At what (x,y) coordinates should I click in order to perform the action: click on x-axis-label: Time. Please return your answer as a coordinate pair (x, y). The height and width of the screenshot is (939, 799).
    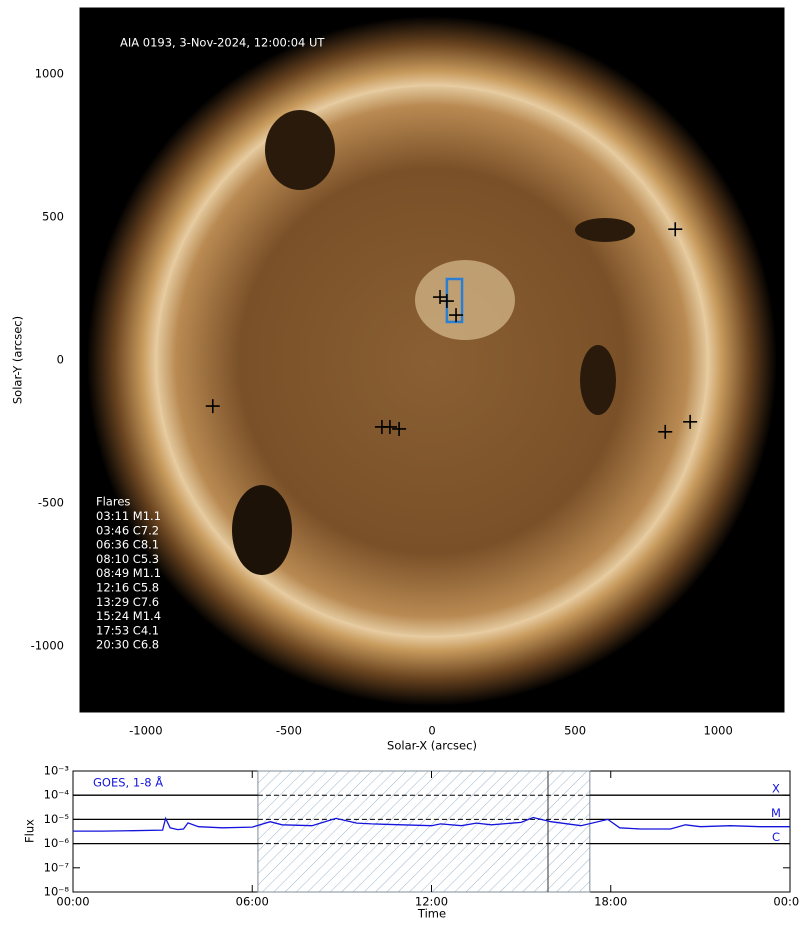
    Looking at the image, I should click on (431, 914).